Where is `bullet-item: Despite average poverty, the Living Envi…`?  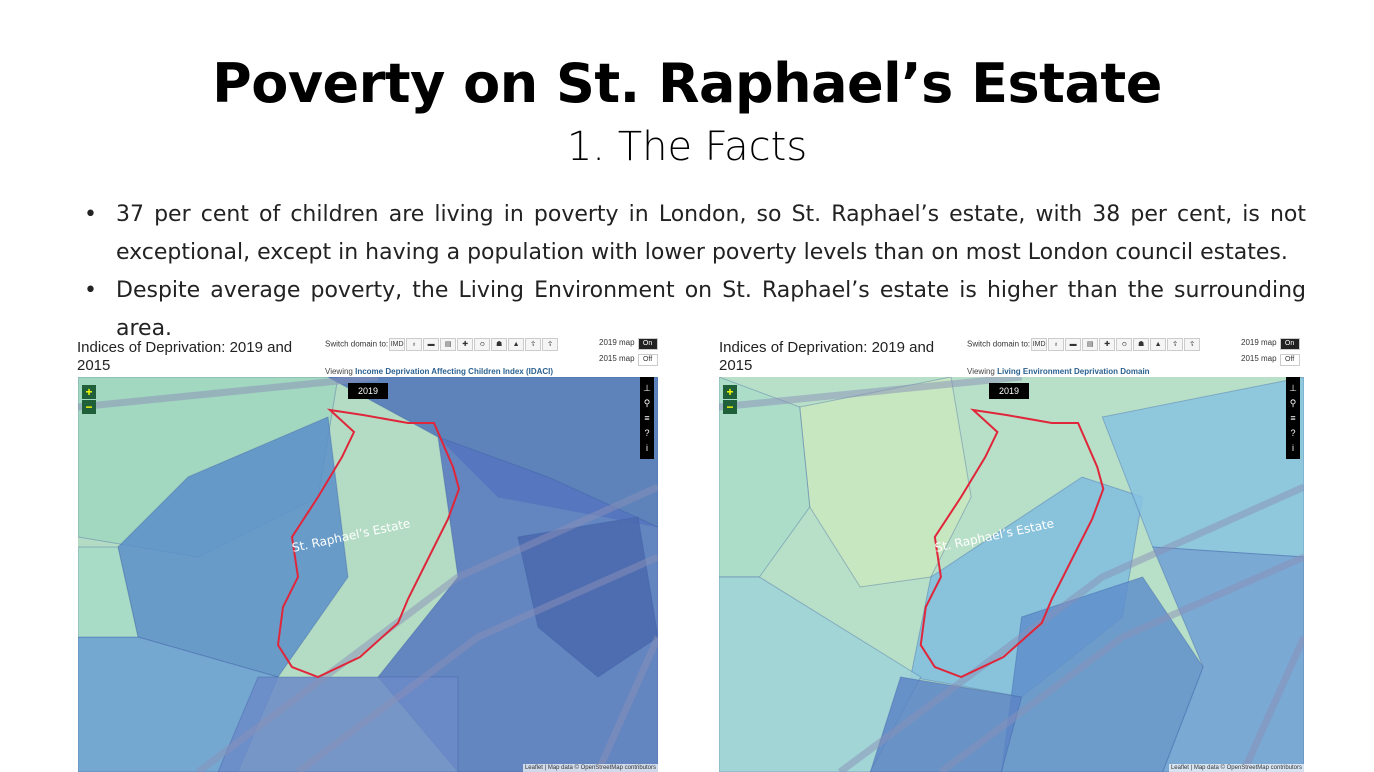
bullet-item: Despite average poverty, the Living Envi… is located at coordinates (695, 310).